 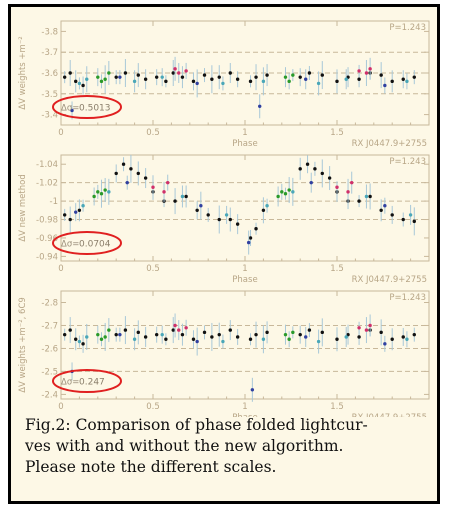 I want to click on period-label: P=1.243, so click(x=407, y=298).